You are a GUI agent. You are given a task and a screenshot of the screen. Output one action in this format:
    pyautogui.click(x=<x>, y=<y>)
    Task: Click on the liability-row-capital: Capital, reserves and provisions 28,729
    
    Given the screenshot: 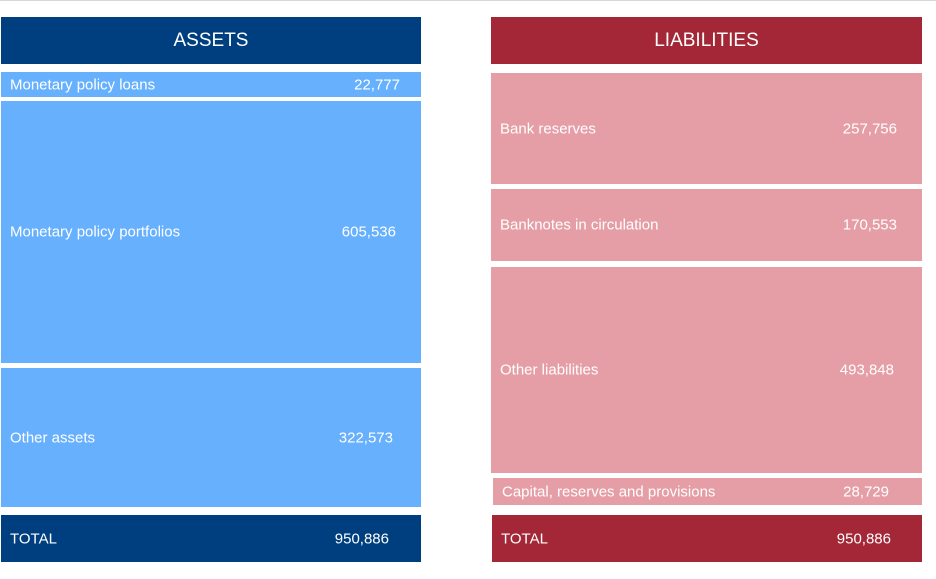 What is the action you would take?
    pyautogui.click(x=707, y=491)
    